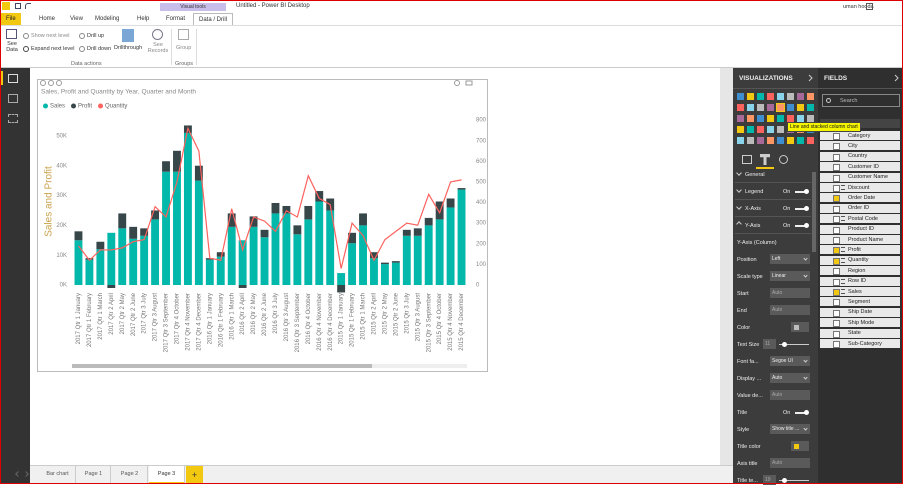 This screenshot has width=903, height=485. Describe the element at coordinates (855, 291) in the screenshot. I see `field-name: Sales` at that location.